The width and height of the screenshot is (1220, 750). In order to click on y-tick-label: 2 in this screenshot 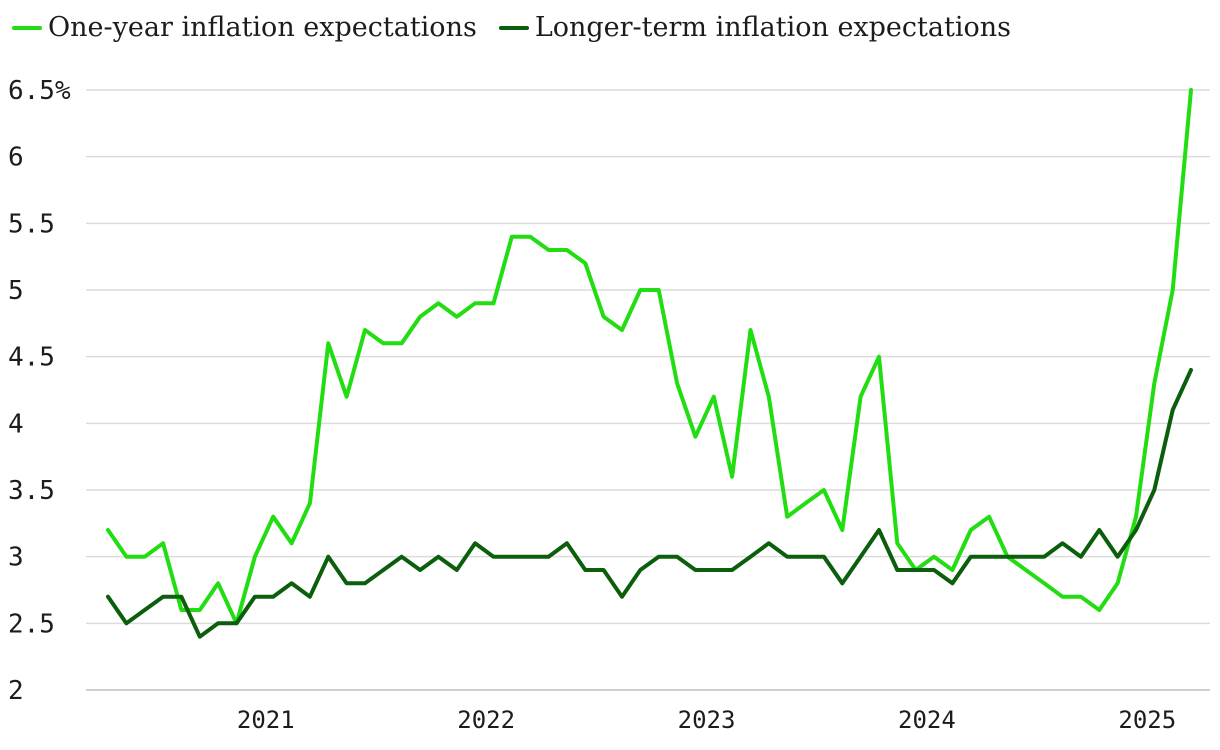, I will do `click(16, 691)`.